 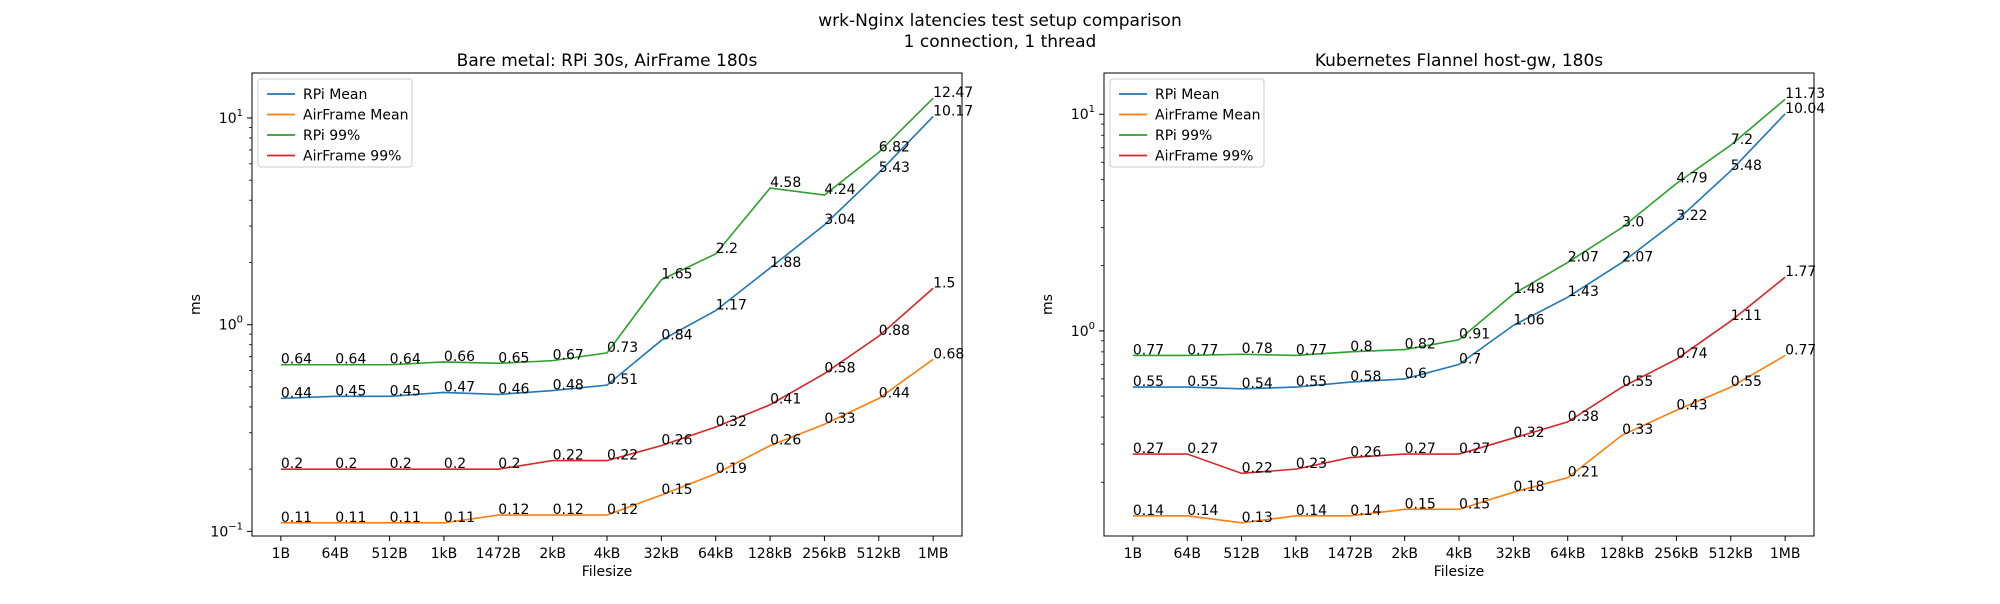 What do you see at coordinates (879, 554) in the screenshot?
I see `x-tick-label-512kb: 512kB` at bounding box center [879, 554].